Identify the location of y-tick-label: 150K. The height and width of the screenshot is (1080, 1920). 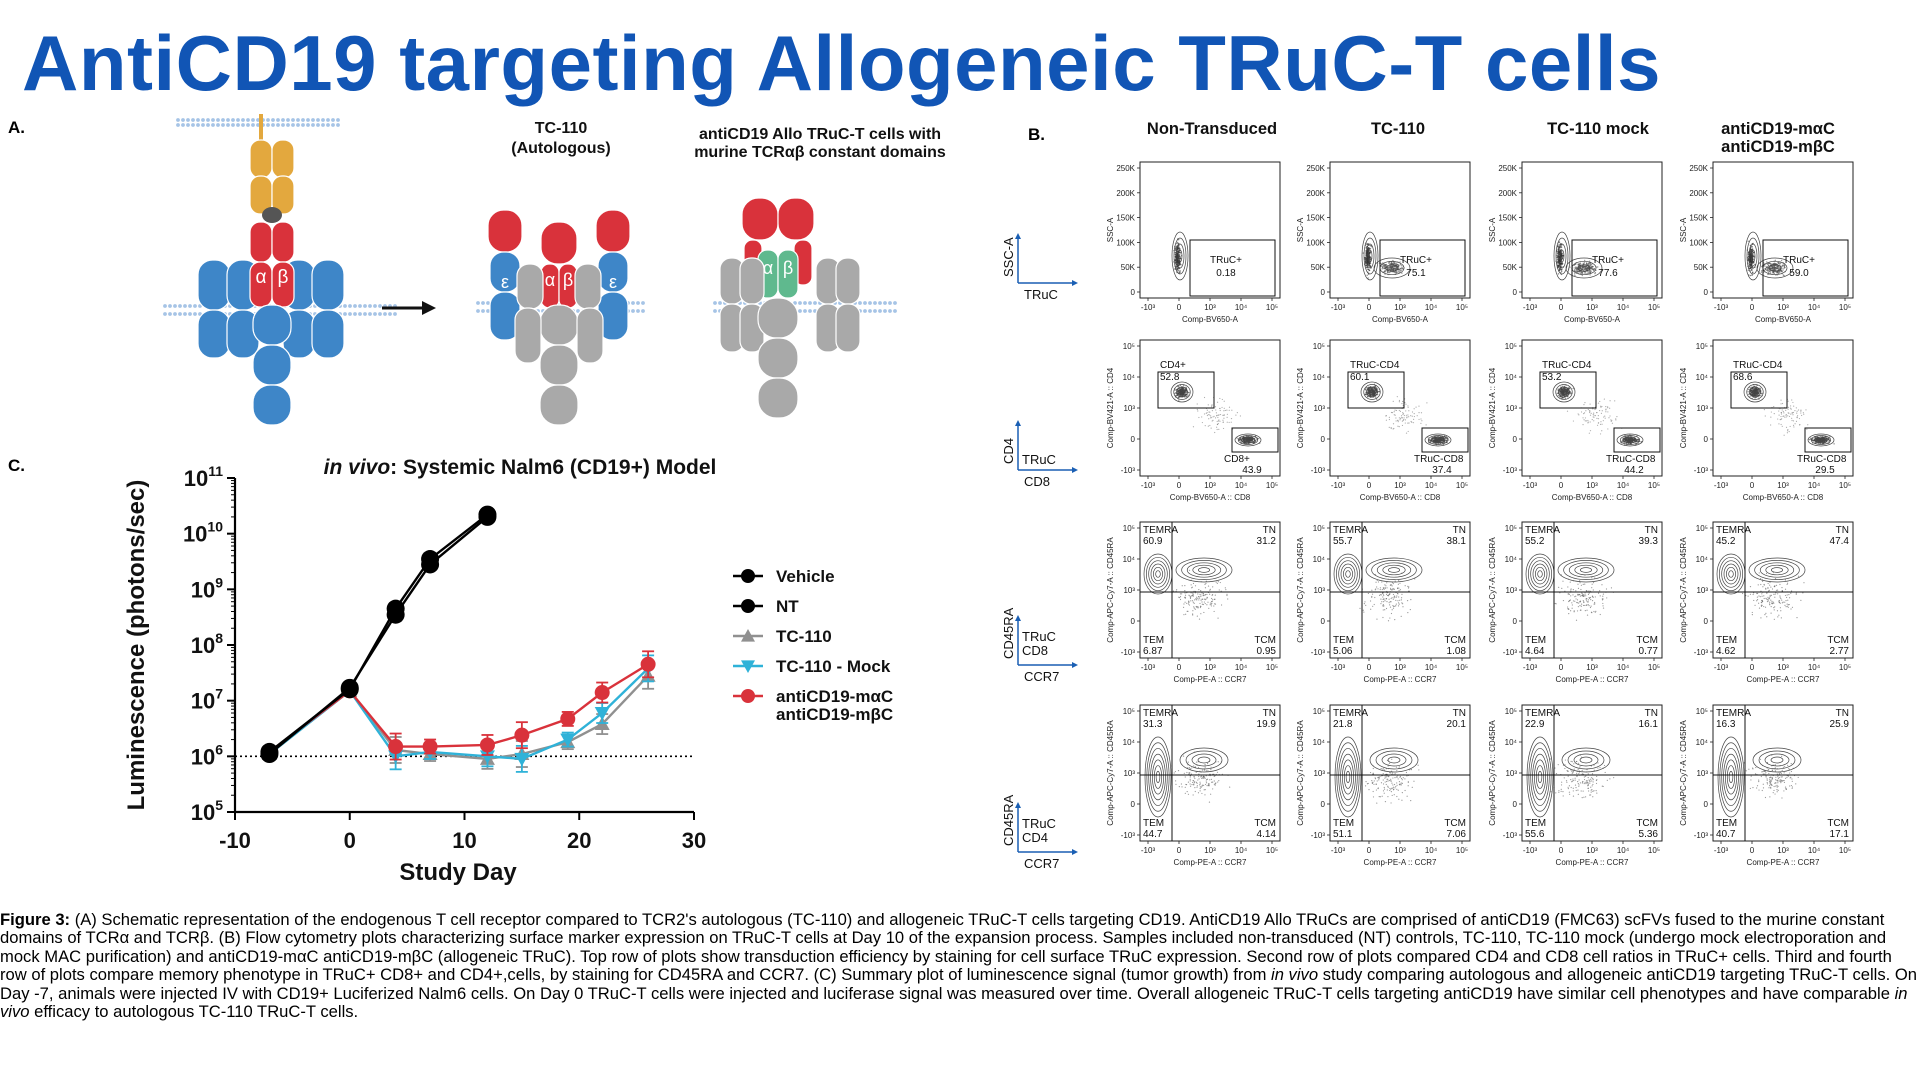
(1698, 218).